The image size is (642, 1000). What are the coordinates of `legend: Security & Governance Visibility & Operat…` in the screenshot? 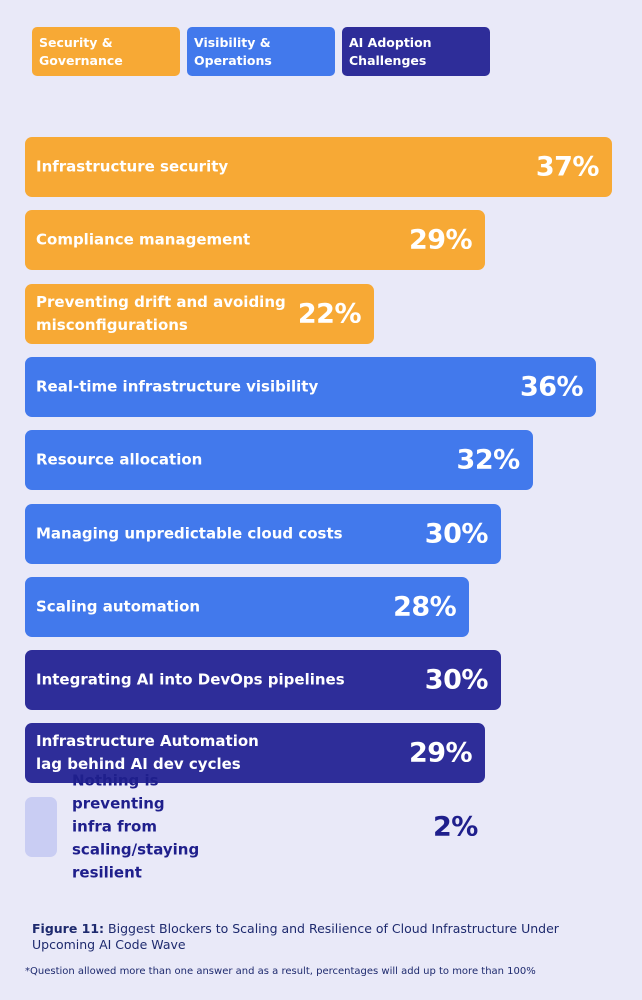 It's located at (264, 51).